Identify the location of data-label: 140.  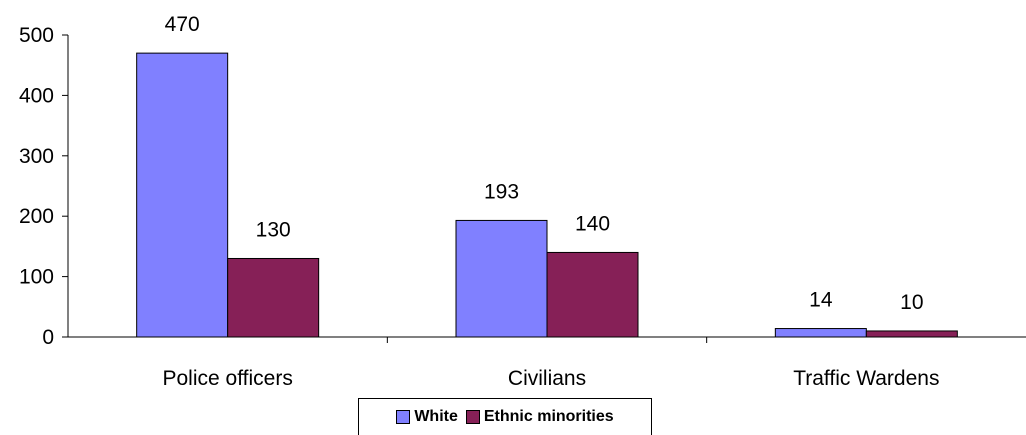
(592, 223).